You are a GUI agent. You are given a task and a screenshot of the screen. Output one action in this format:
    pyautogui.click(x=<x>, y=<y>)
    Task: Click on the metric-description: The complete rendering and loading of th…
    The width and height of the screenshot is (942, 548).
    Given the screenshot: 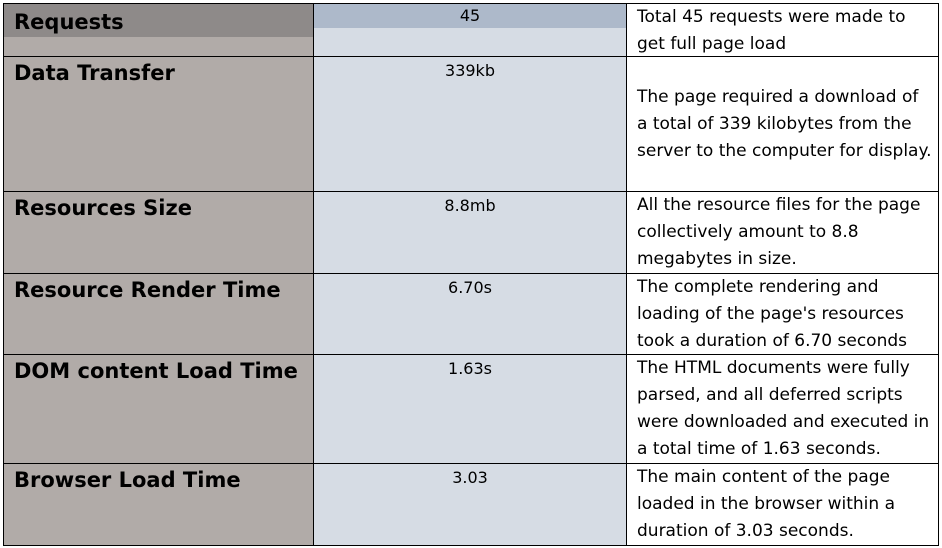 What is the action you would take?
    pyautogui.click(x=772, y=314)
    